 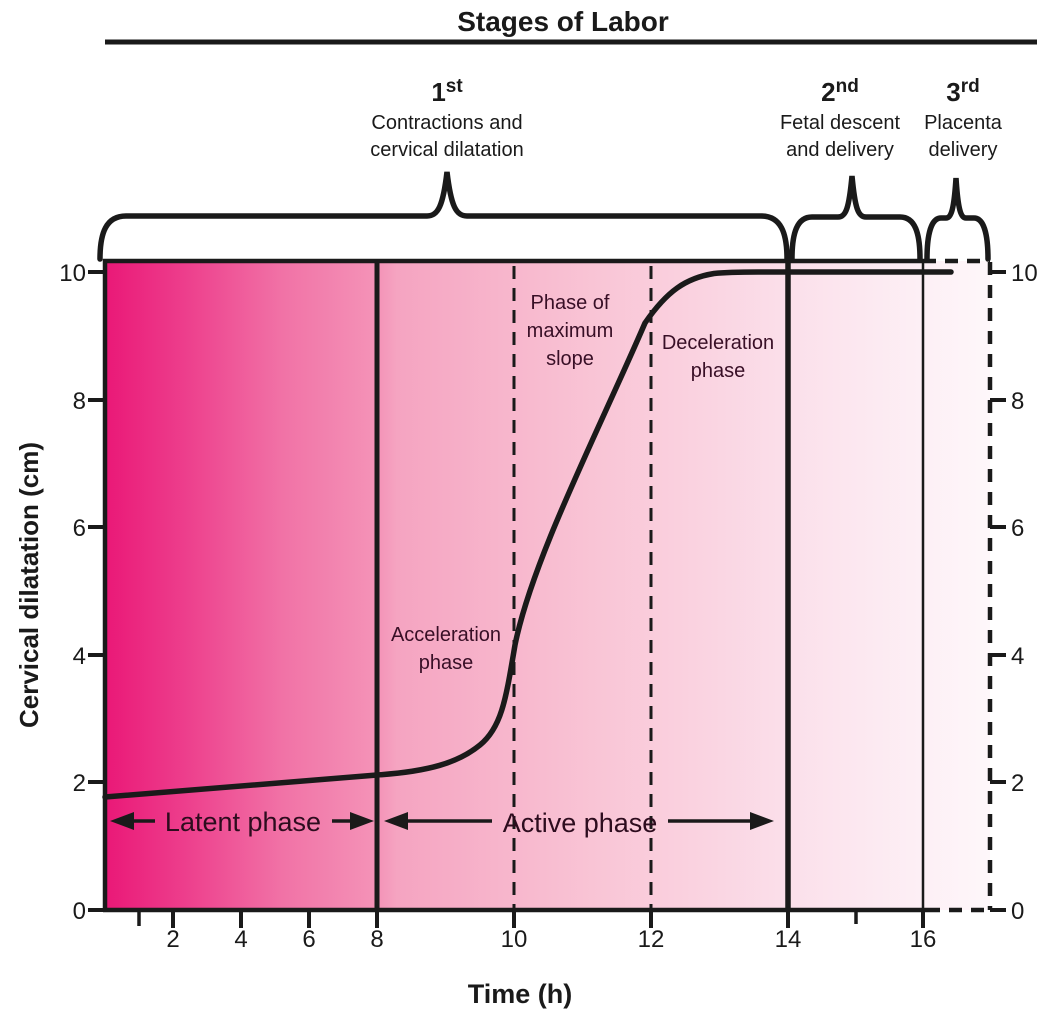 I want to click on latent-phase-label: Latent phase, so click(x=243, y=822).